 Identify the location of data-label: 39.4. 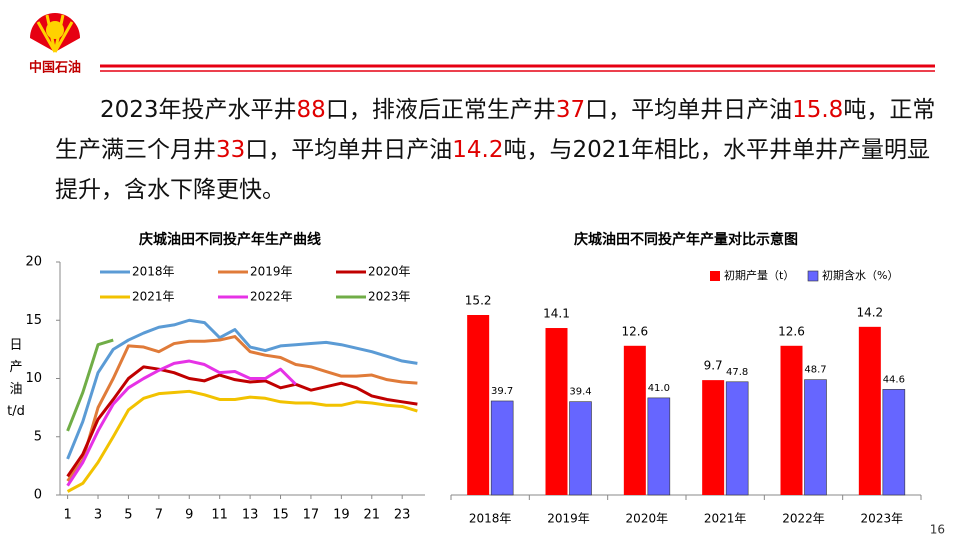
(580, 392).